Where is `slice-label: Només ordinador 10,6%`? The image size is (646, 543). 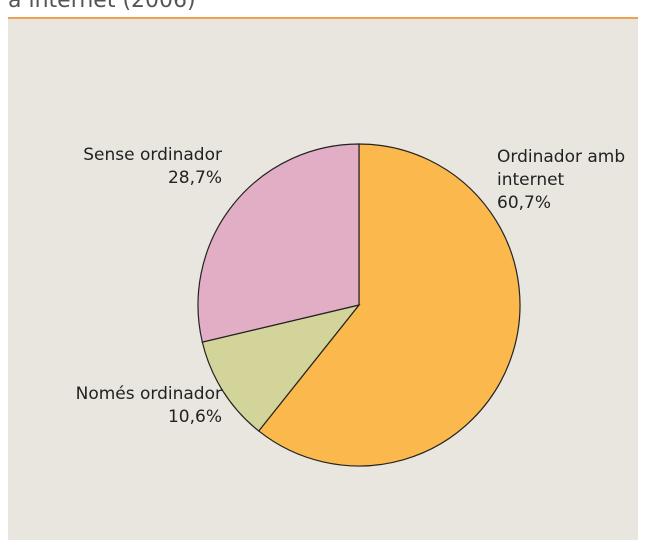
slice-label: Només ordinador 10,6% is located at coordinates (121, 406).